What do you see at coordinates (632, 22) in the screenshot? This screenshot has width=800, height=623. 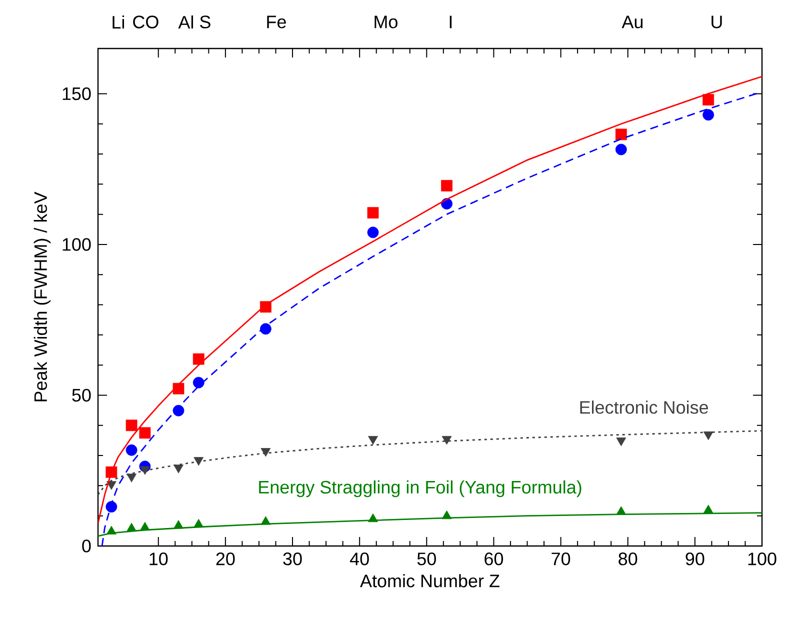 I see `text: Au` at bounding box center [632, 22].